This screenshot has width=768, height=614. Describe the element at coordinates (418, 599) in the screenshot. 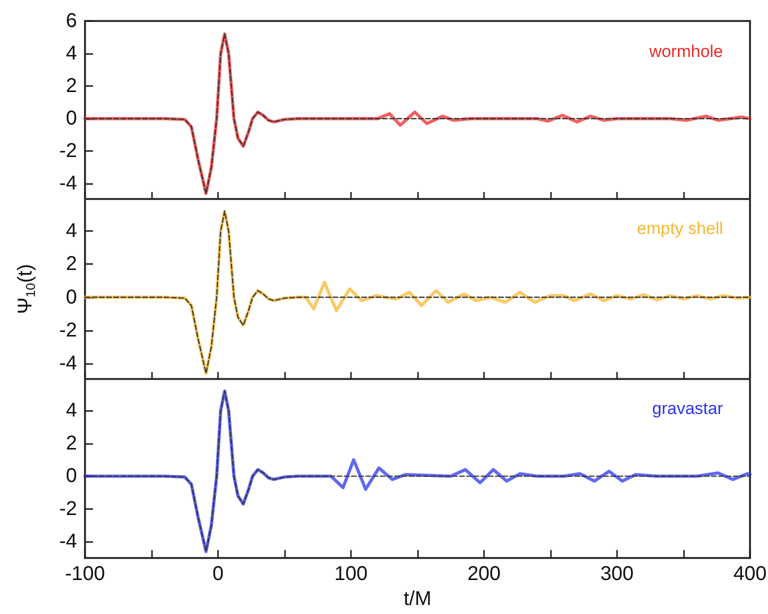

I see `x-axis-title: t/M` at that location.